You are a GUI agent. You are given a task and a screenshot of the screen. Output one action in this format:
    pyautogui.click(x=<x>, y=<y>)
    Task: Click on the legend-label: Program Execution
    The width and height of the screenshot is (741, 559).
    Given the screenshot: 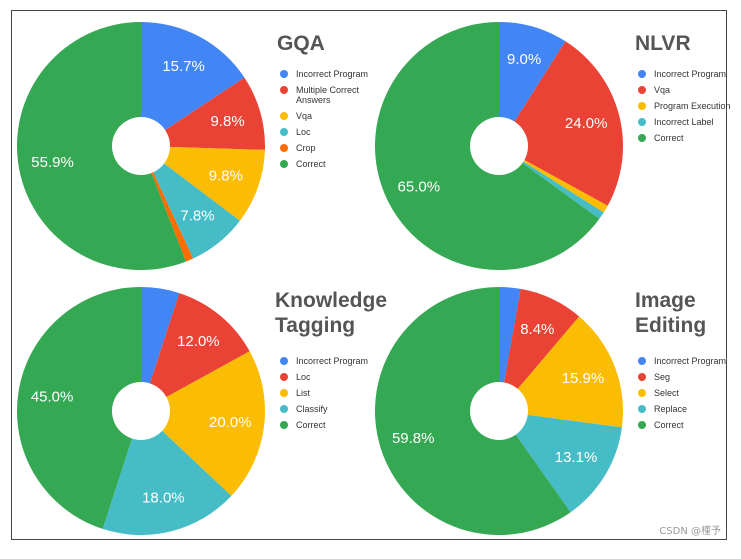 What is the action you would take?
    pyautogui.click(x=692, y=106)
    